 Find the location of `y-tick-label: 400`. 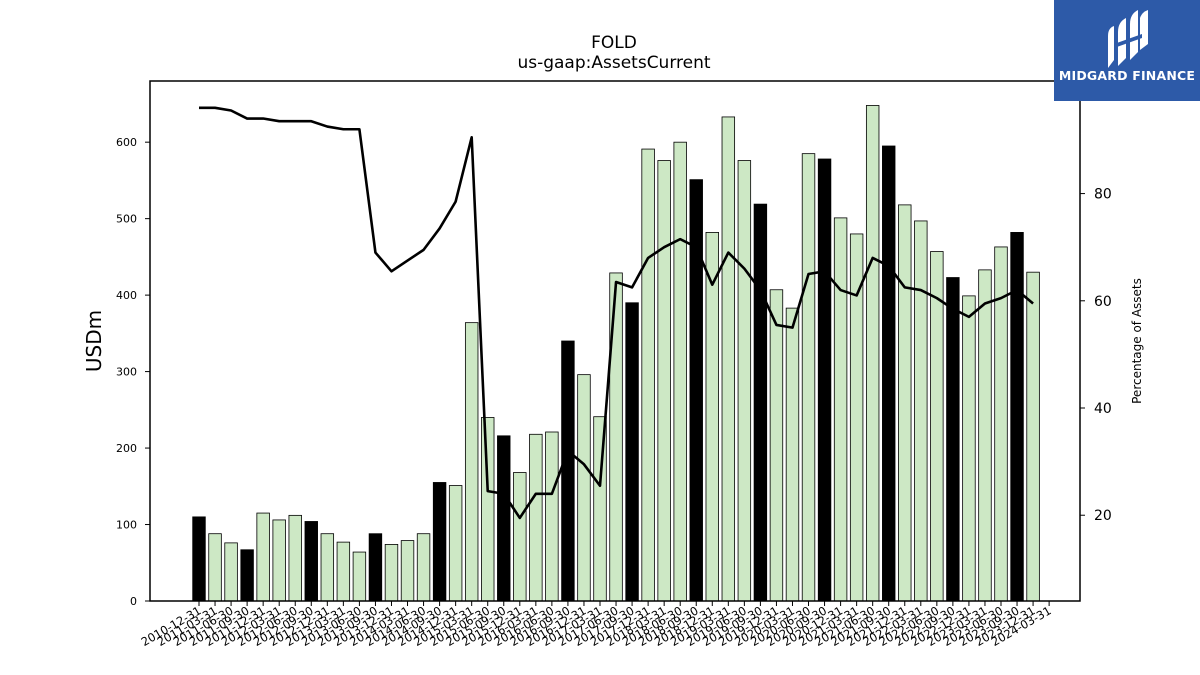

y-tick-label: 400 is located at coordinates (126, 295).